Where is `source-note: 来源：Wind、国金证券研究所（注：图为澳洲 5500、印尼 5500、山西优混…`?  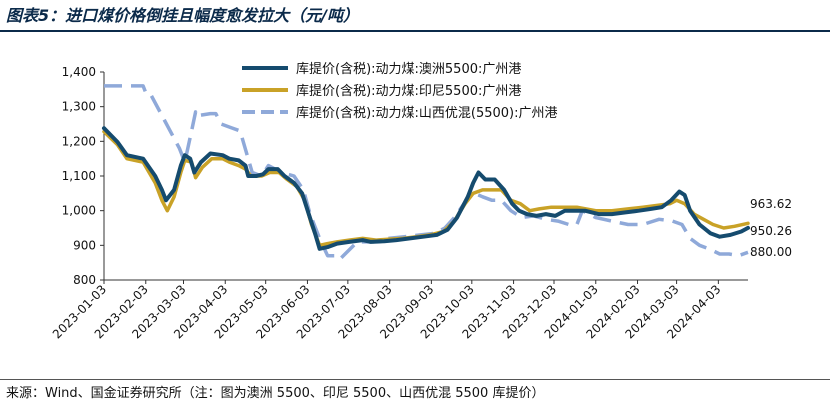 source-note: 来源：Wind、国金证券研究所（注：图为澳洲 5500、印尼 5500、山西优混… is located at coordinates (275, 393).